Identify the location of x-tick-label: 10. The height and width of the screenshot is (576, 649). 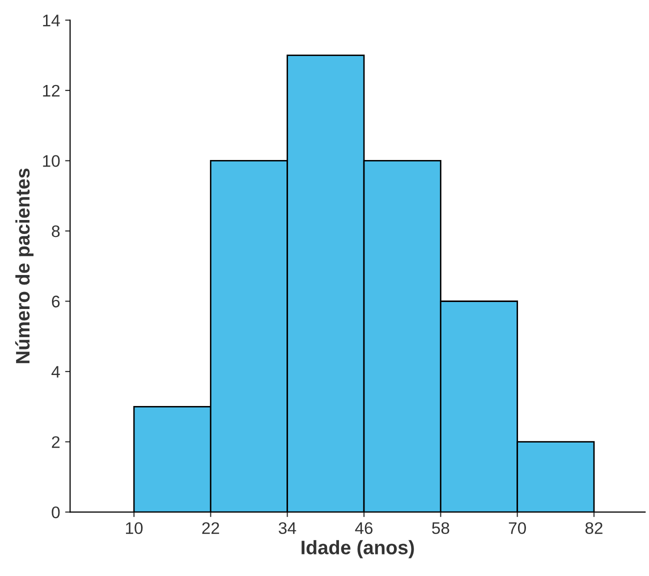
(134, 528).